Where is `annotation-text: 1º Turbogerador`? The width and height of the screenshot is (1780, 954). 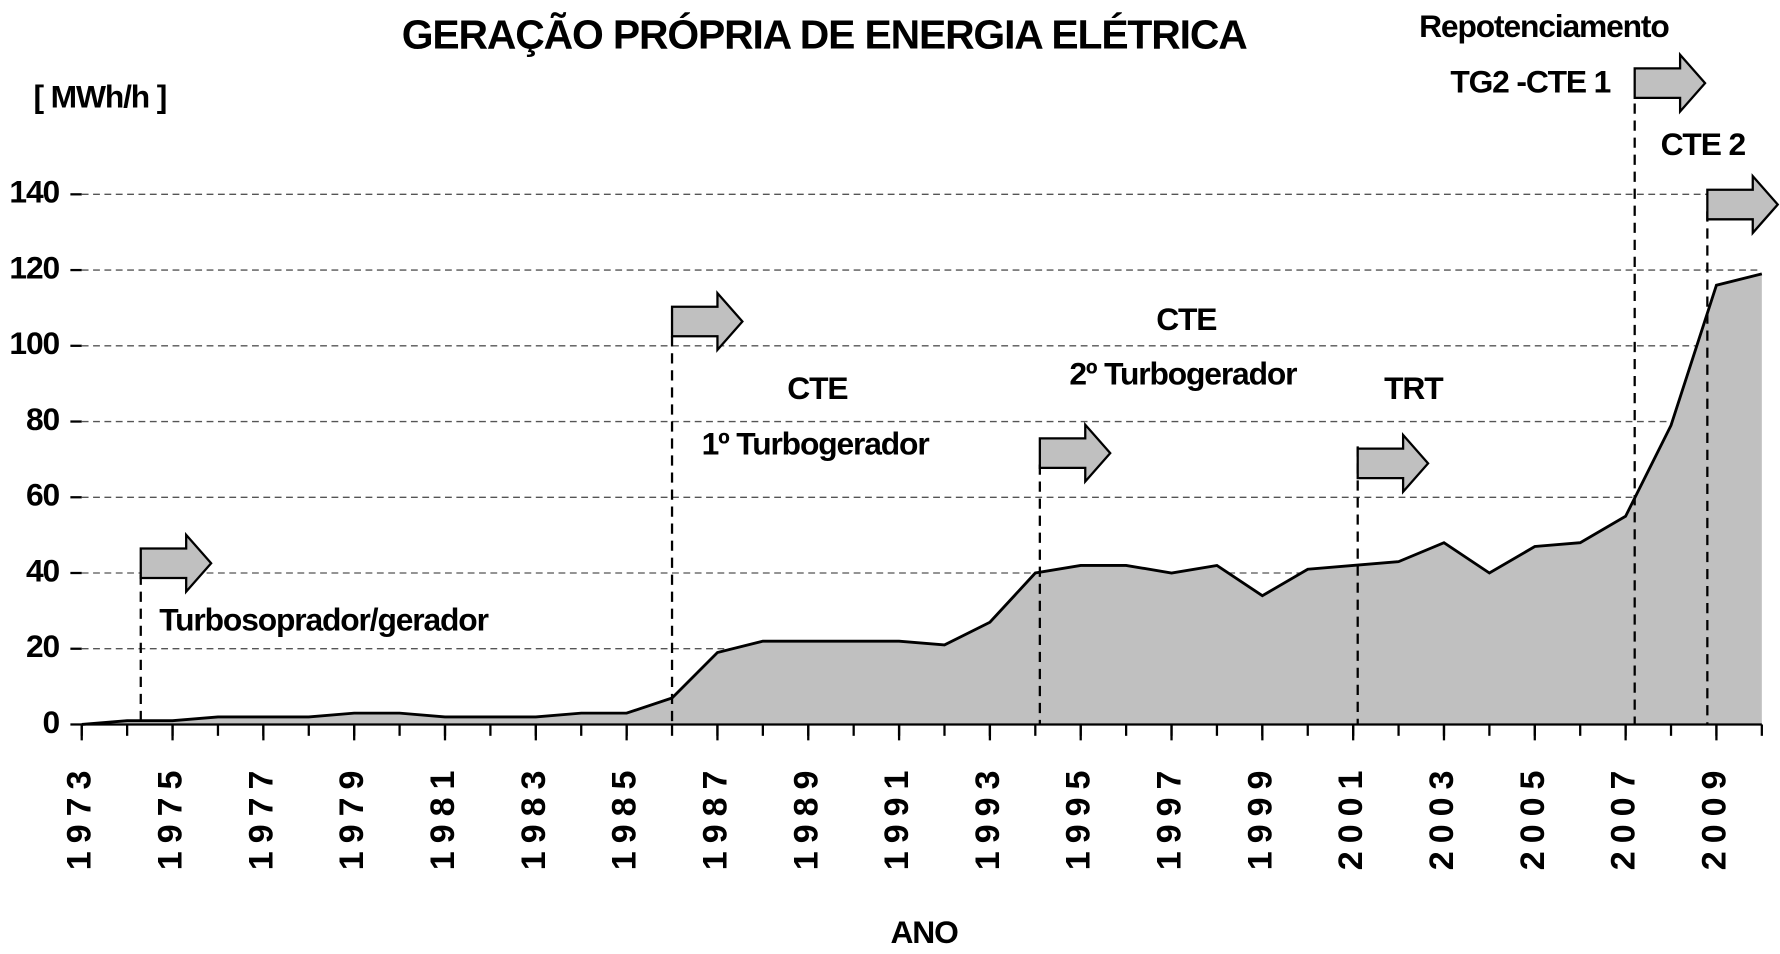
annotation-text: 1º Turbogerador is located at coordinates (816, 444).